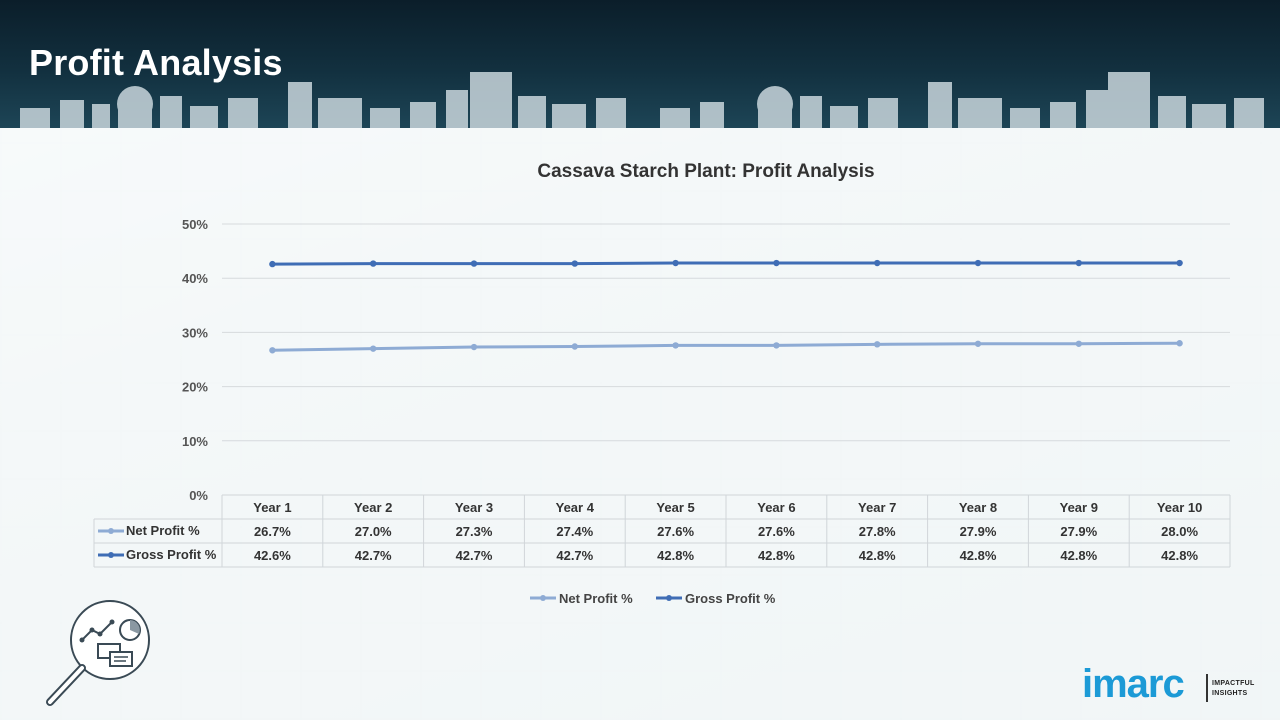  I want to click on x-tick-label: Year 9, so click(1079, 507).